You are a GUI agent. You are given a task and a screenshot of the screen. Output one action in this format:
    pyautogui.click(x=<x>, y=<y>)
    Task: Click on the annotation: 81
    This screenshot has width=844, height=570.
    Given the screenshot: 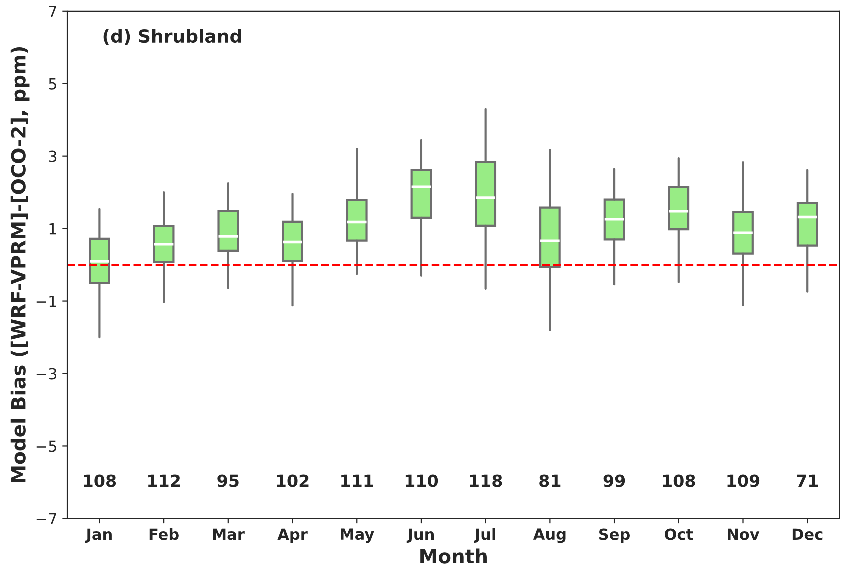 What is the action you would take?
    pyautogui.click(x=550, y=481)
    